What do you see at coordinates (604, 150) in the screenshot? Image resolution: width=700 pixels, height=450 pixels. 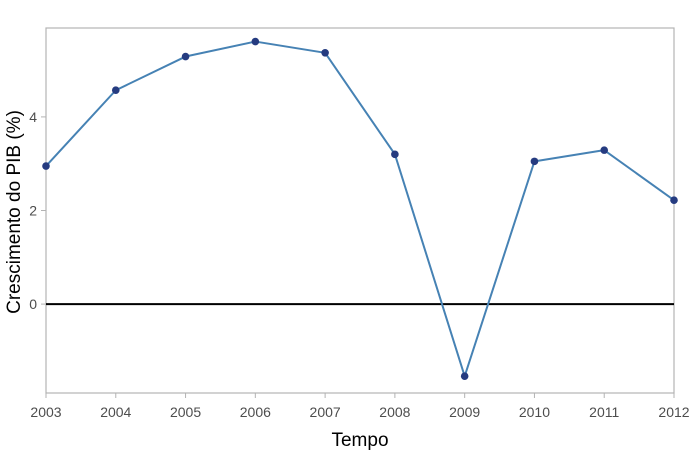 I see `data-point-2011` at bounding box center [604, 150].